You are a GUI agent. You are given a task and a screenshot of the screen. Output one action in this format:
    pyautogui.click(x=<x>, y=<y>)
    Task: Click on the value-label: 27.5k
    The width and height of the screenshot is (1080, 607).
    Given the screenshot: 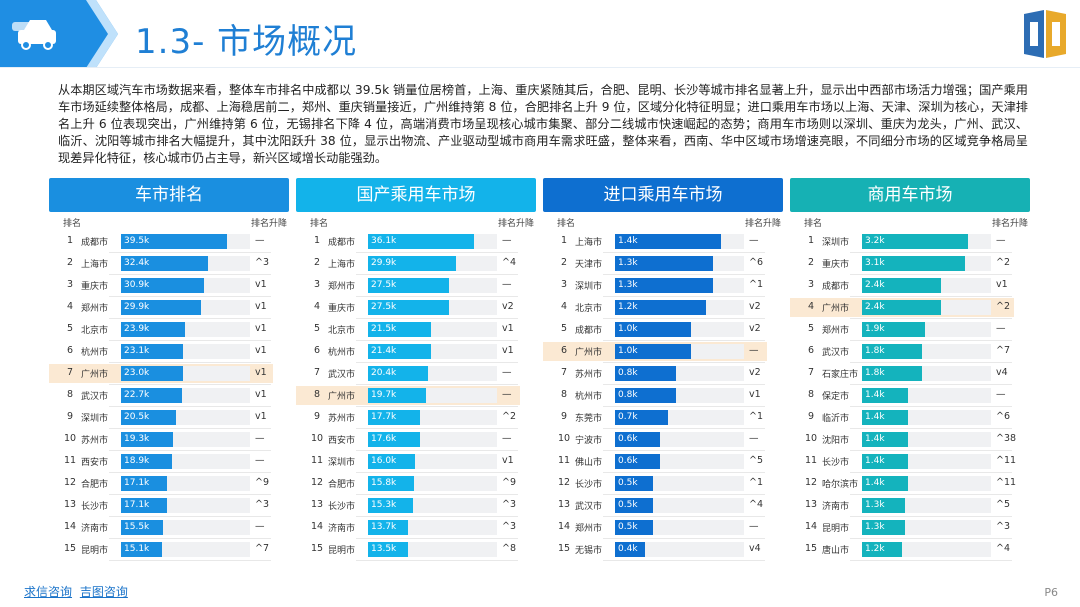 What is the action you would take?
    pyautogui.click(x=384, y=307)
    